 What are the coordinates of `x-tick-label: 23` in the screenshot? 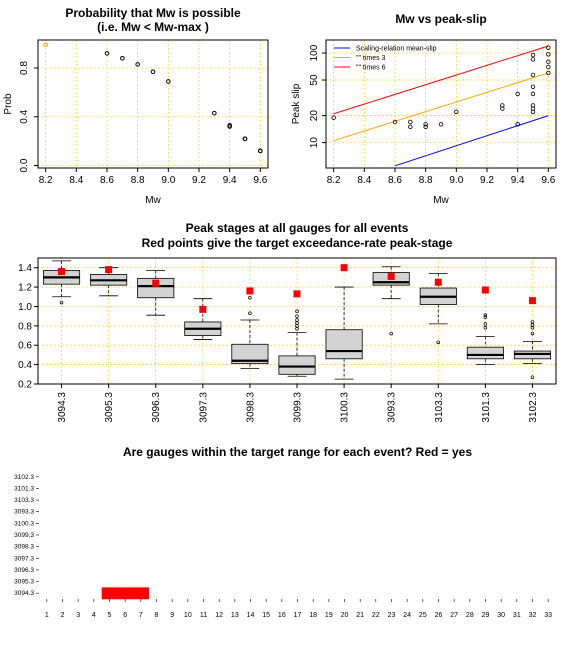 It's located at (392, 615).